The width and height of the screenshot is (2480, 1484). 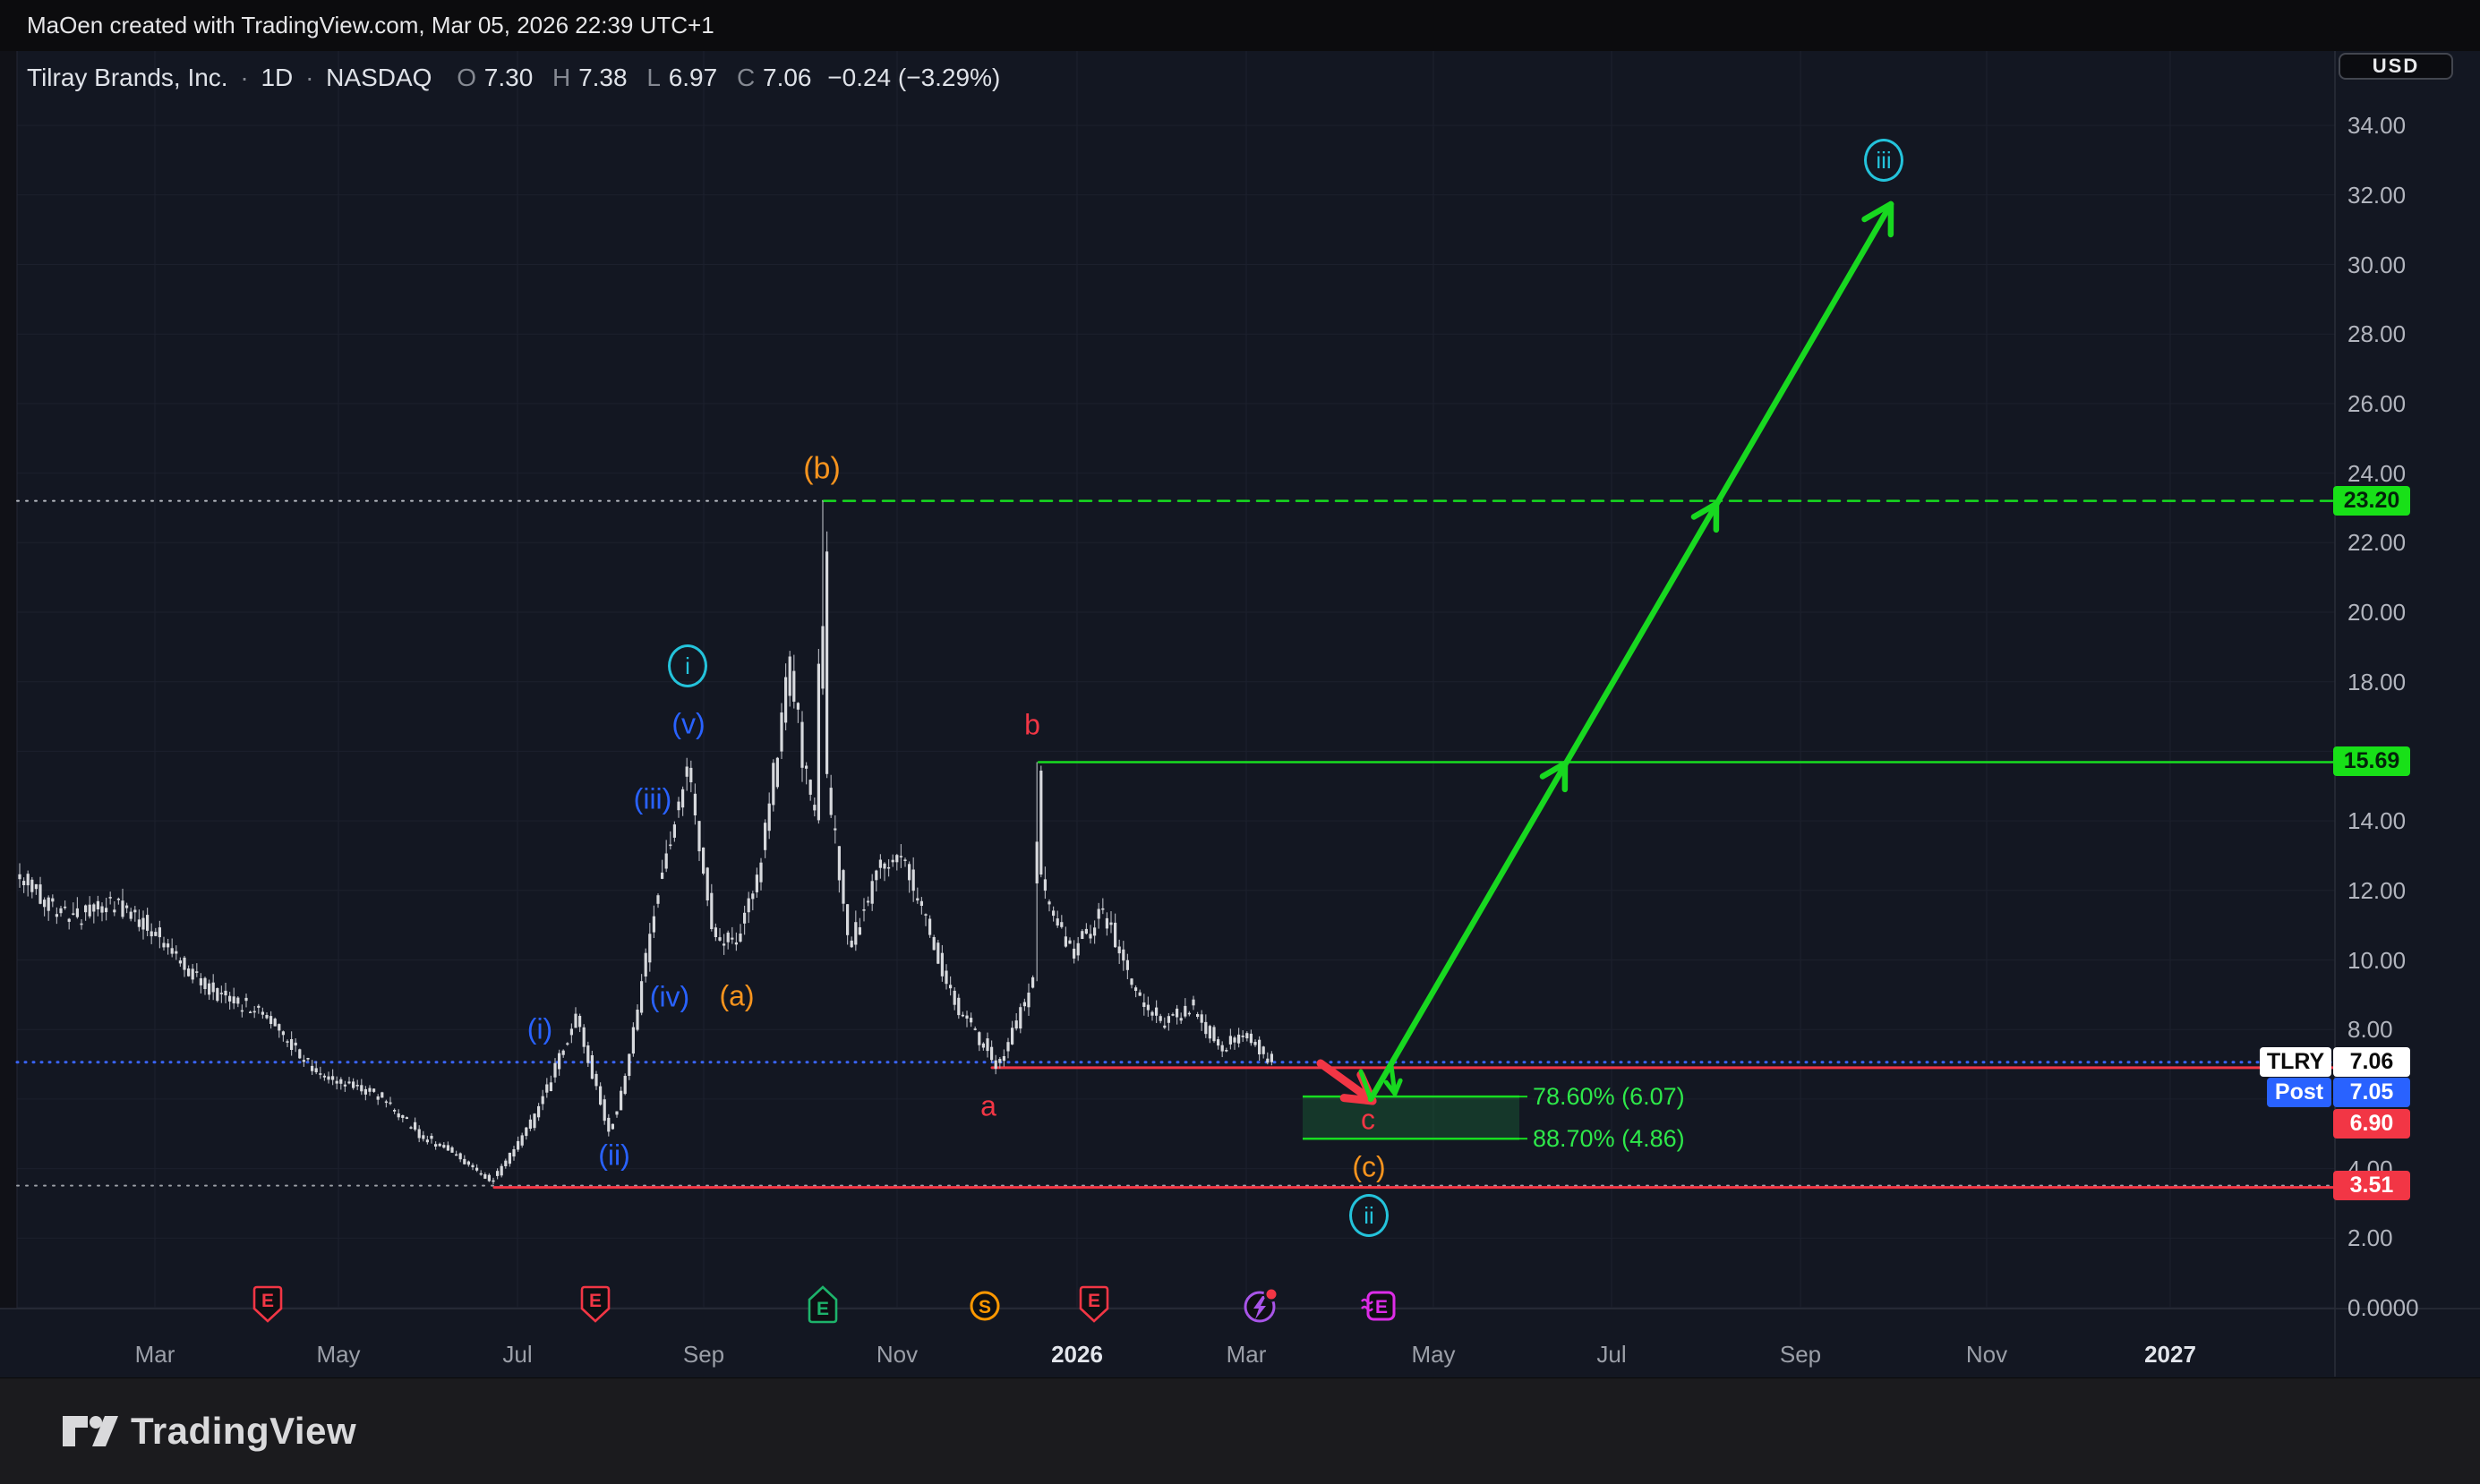 What do you see at coordinates (561, 77) in the screenshot?
I see `high-label: H` at bounding box center [561, 77].